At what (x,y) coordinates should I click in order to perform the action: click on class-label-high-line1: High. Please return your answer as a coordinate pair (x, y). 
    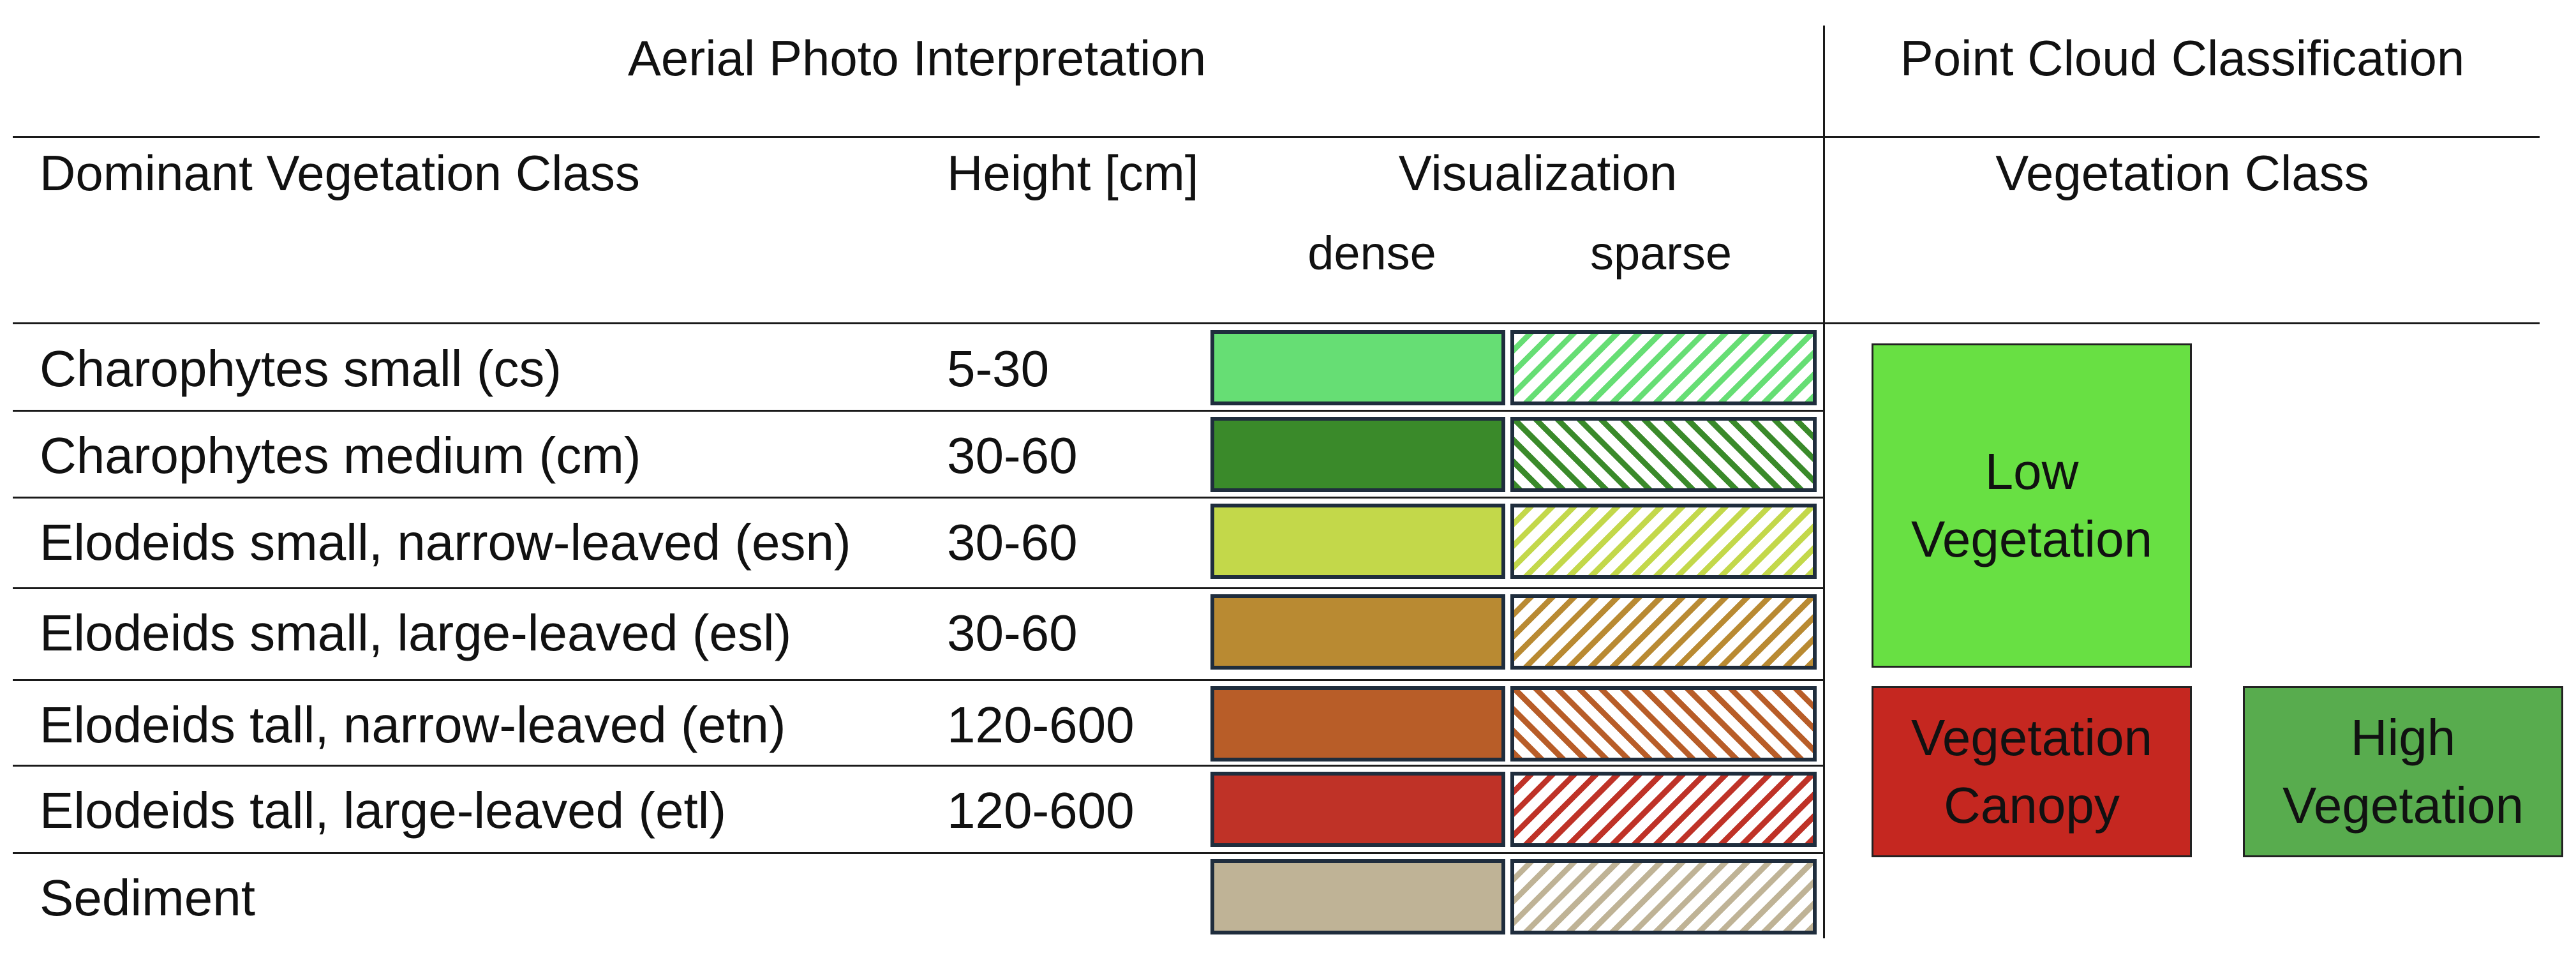
    Looking at the image, I should click on (2403, 738).